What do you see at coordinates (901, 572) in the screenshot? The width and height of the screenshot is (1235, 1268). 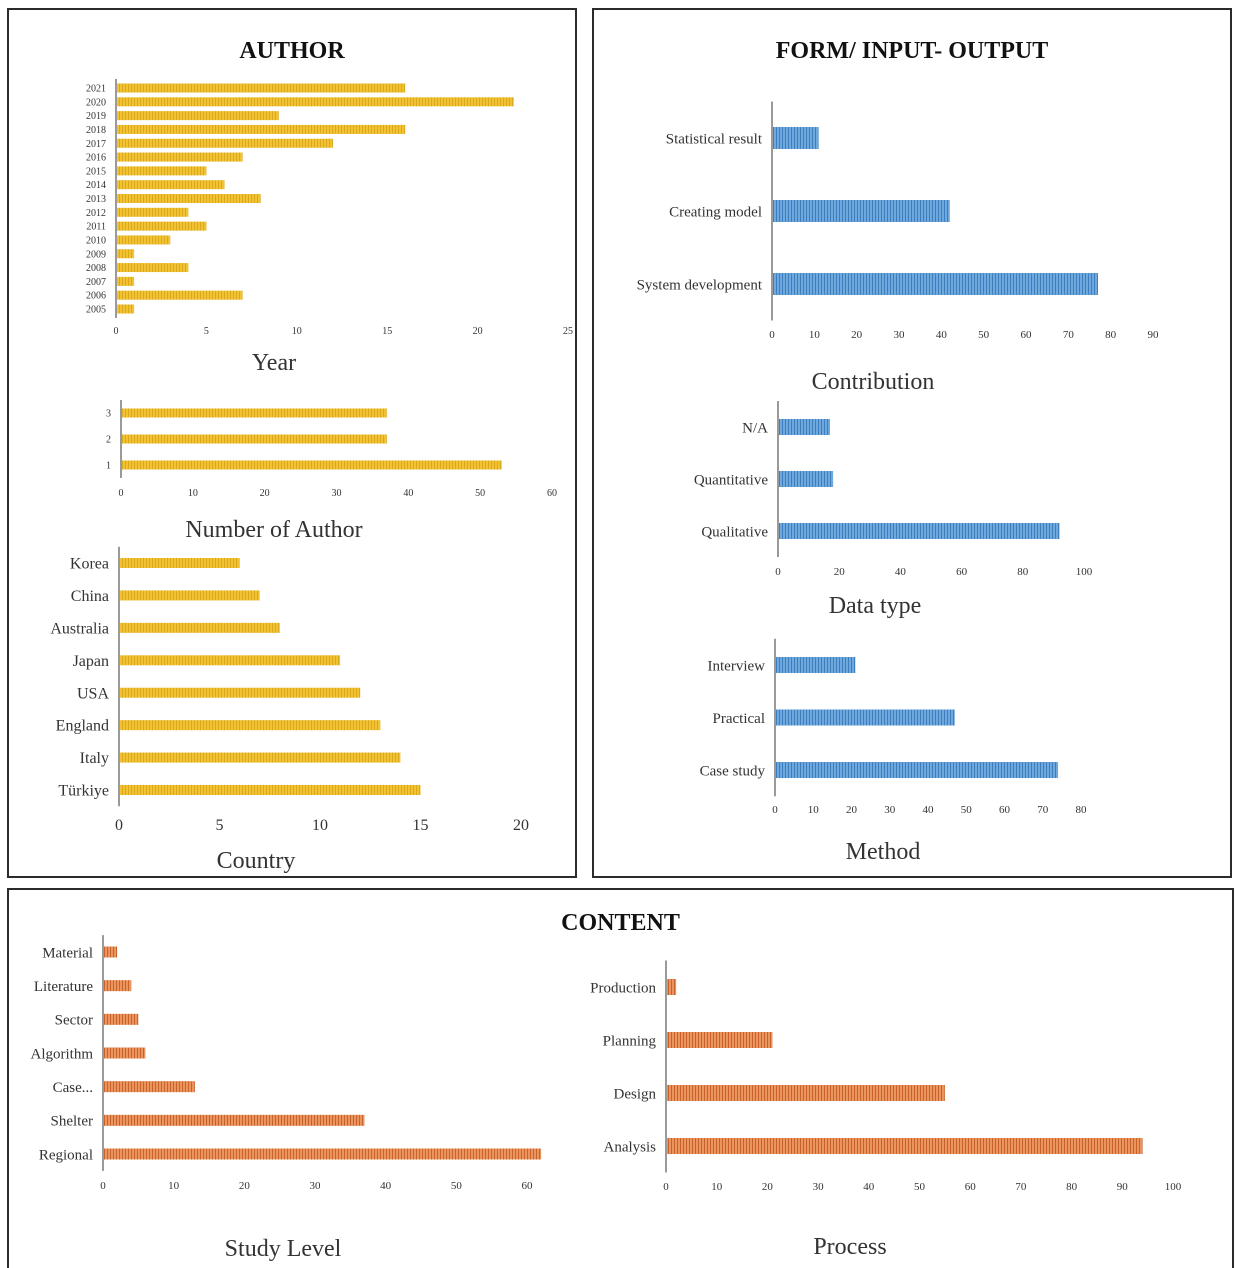 I see `datatype-tick-label: 40` at bounding box center [901, 572].